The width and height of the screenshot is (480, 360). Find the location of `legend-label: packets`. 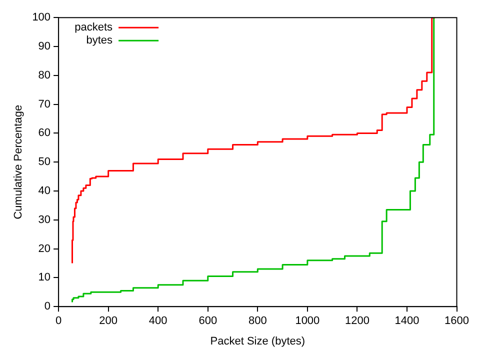

legend-label: packets is located at coordinates (94, 28).